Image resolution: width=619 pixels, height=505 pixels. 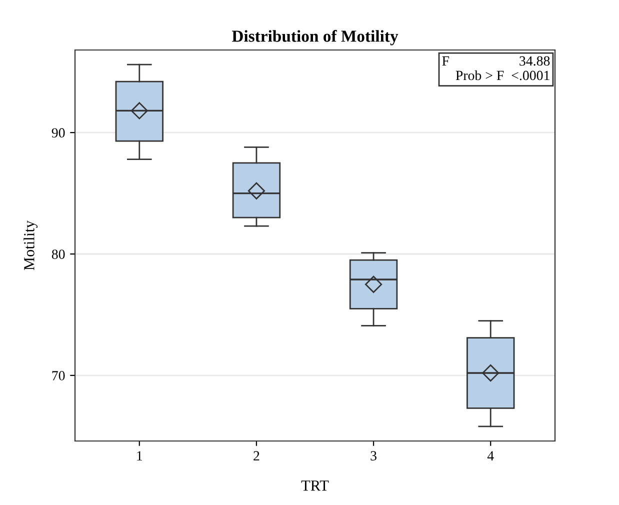 What do you see at coordinates (58, 254) in the screenshot?
I see `y-tick-label: 80` at bounding box center [58, 254].